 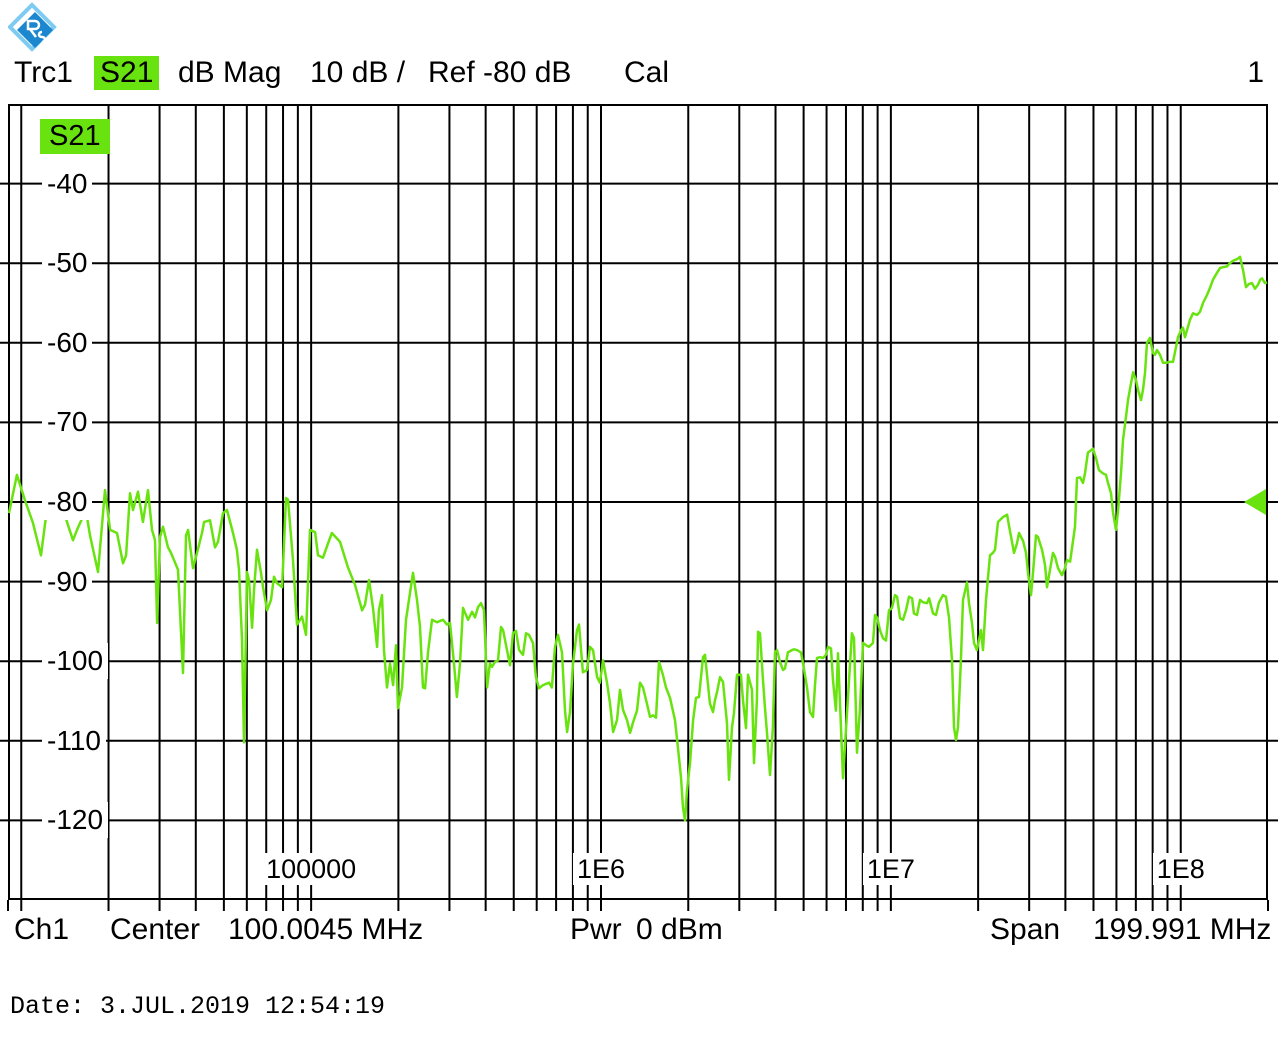 I want to click on date-time-stamp: Date: 3.JUL.2019 12:54:19, so click(x=198, y=1006).